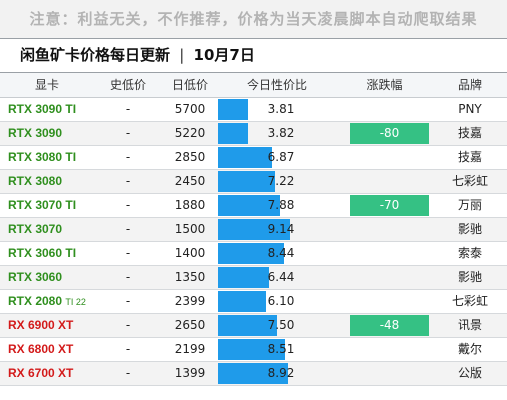 This screenshot has height=400, width=507. I want to click on ratio-value: 3.81, so click(281, 109).